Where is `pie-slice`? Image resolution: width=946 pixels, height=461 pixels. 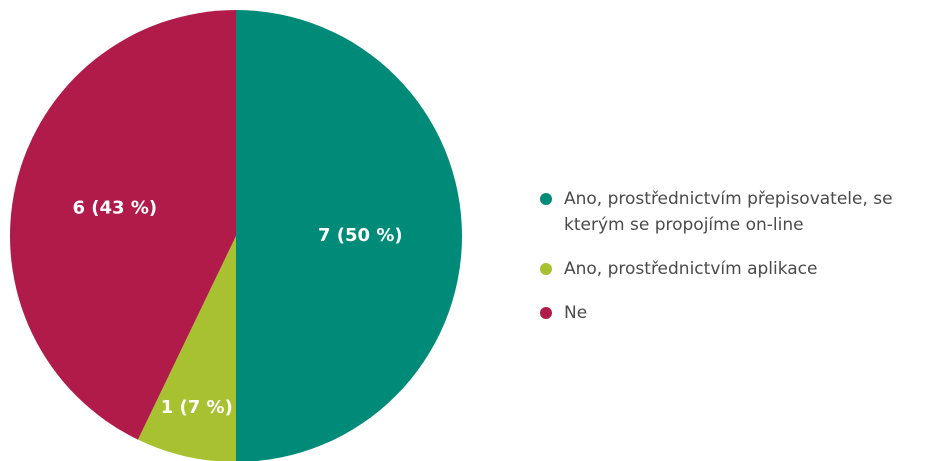 pie-slice is located at coordinates (186, 348).